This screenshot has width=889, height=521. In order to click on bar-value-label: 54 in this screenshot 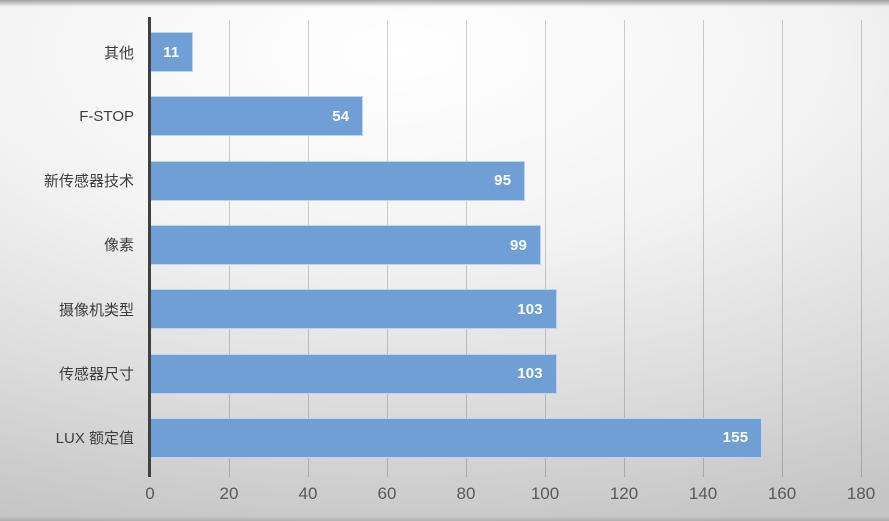, I will do `click(341, 116)`.